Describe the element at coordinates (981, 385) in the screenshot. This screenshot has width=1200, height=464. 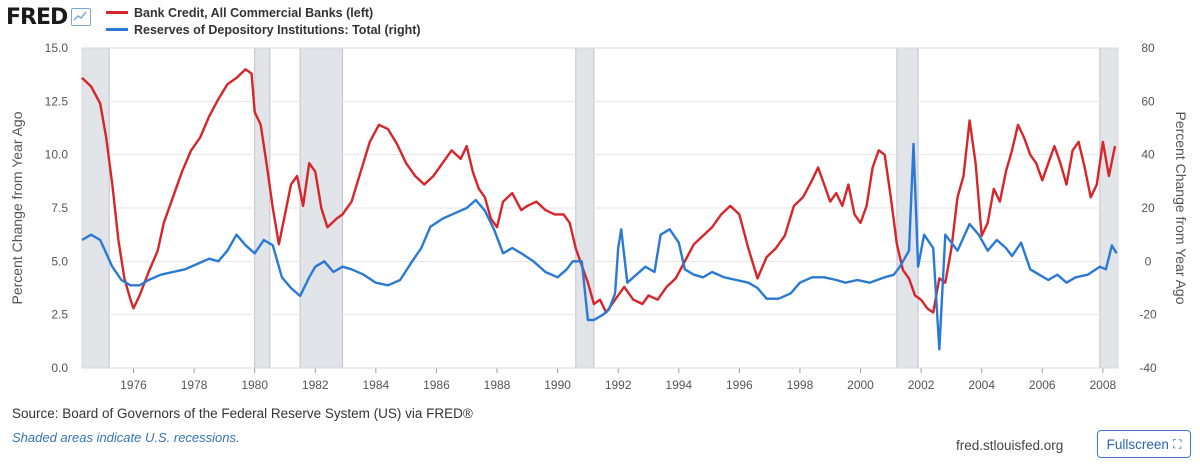
I see `x-tick-label: 2004` at that location.